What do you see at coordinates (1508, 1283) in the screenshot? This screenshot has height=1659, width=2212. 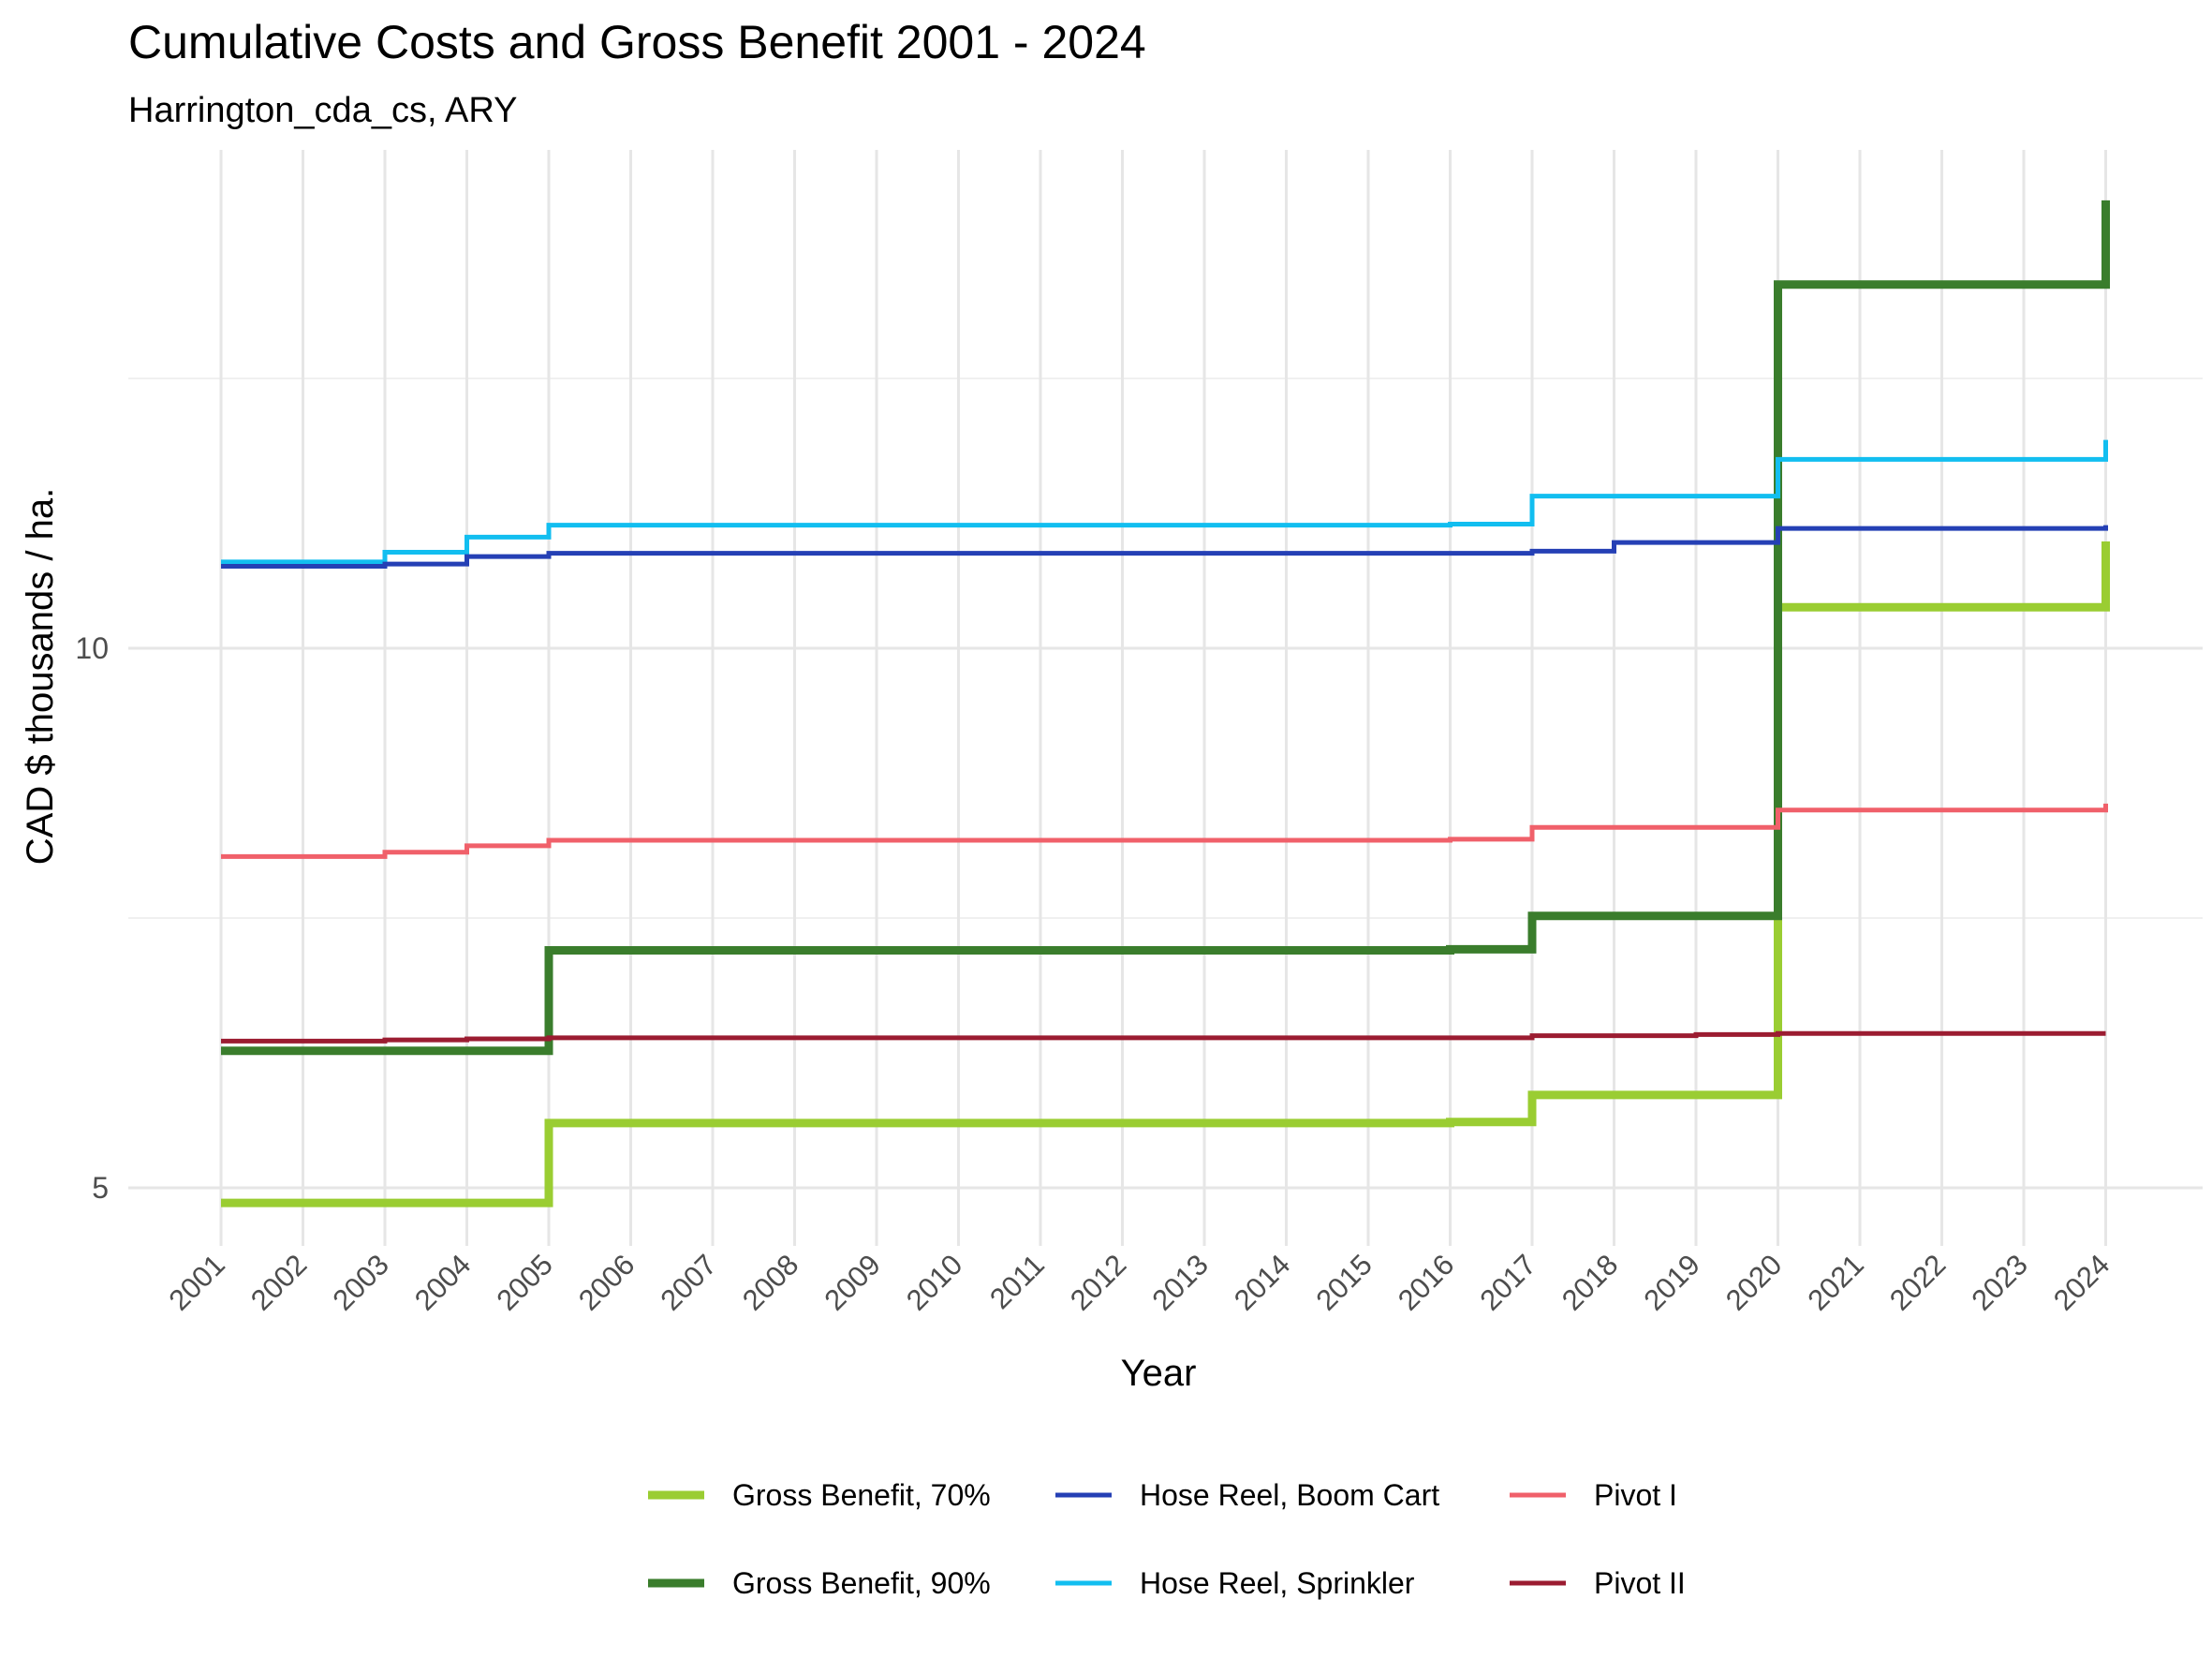 I see `x-tick-label: 2017` at bounding box center [1508, 1283].